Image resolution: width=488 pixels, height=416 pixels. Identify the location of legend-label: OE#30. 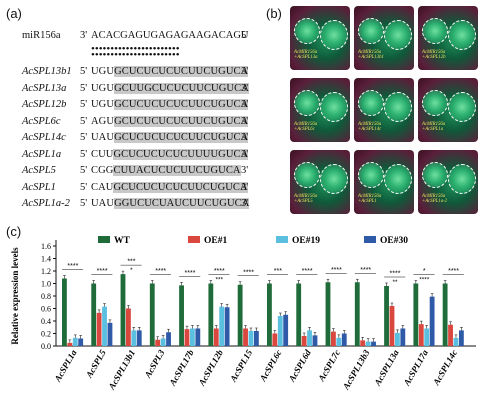
(394, 241).